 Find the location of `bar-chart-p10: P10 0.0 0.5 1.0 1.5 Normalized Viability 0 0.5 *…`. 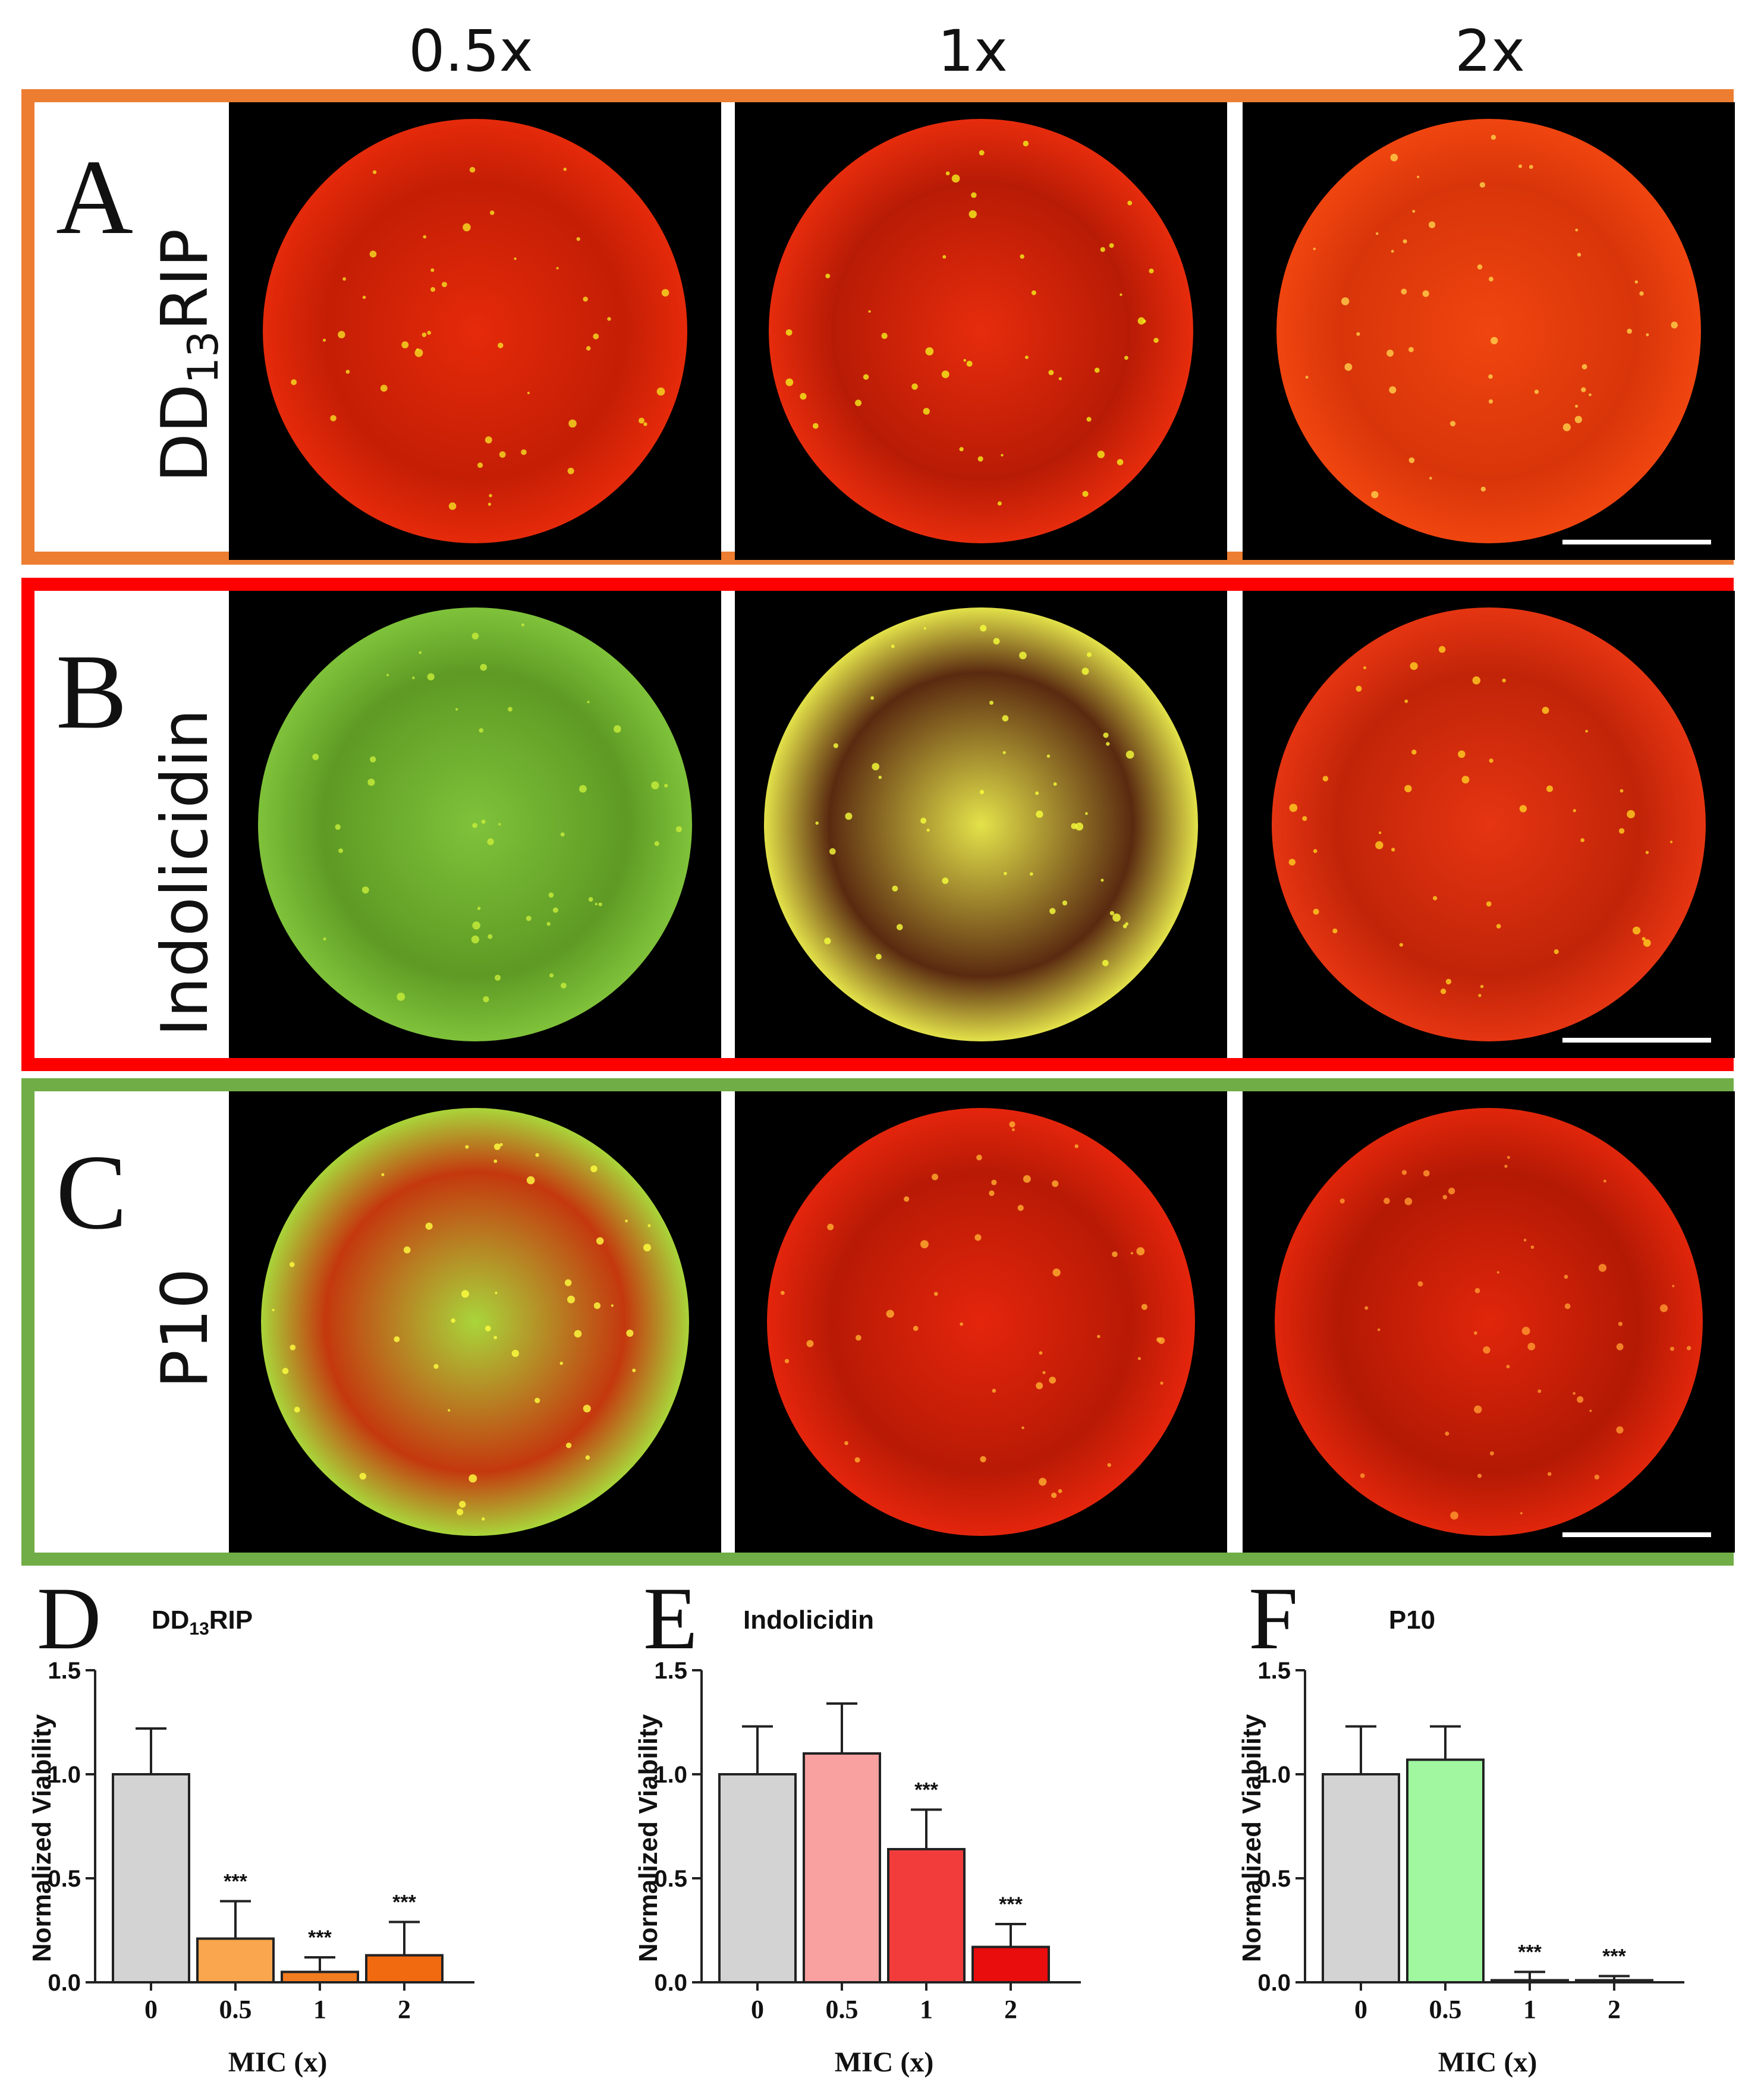

bar-chart-p10: P10 0.0 0.5 1.0 1.5 Normalized Viability 0 0.5 *… is located at coordinates (1460, 1841).